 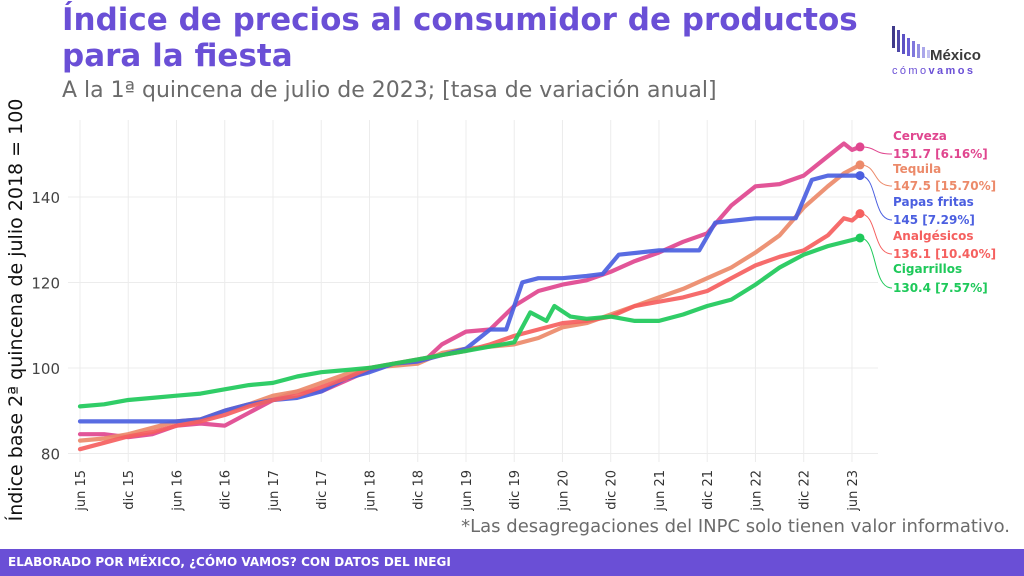 I want to click on series-value-cerveza: 151.7 [6.16%], so click(x=940, y=154).